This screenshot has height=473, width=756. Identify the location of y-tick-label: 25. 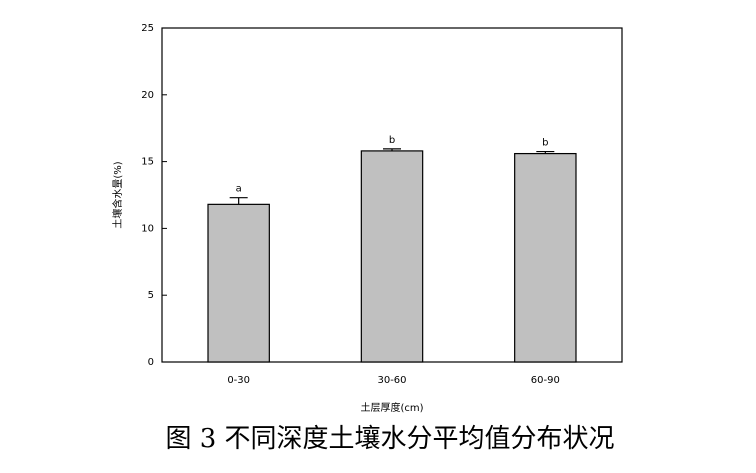
(147, 28).